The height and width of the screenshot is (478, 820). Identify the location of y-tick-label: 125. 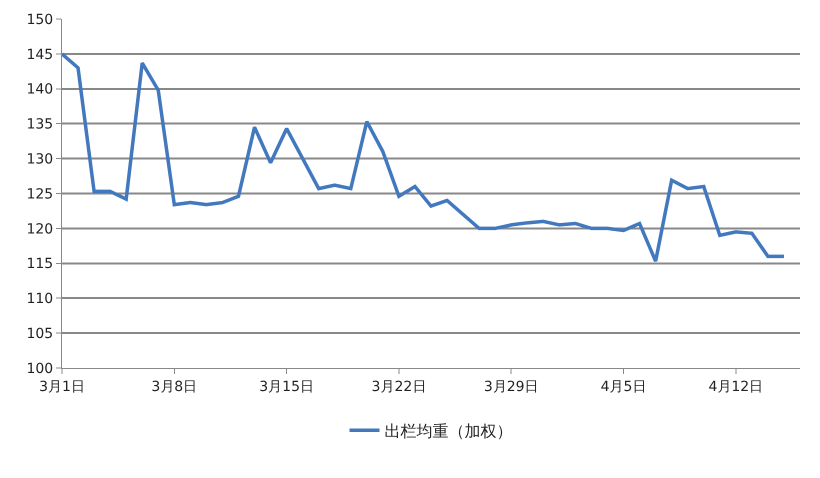
(40, 194).